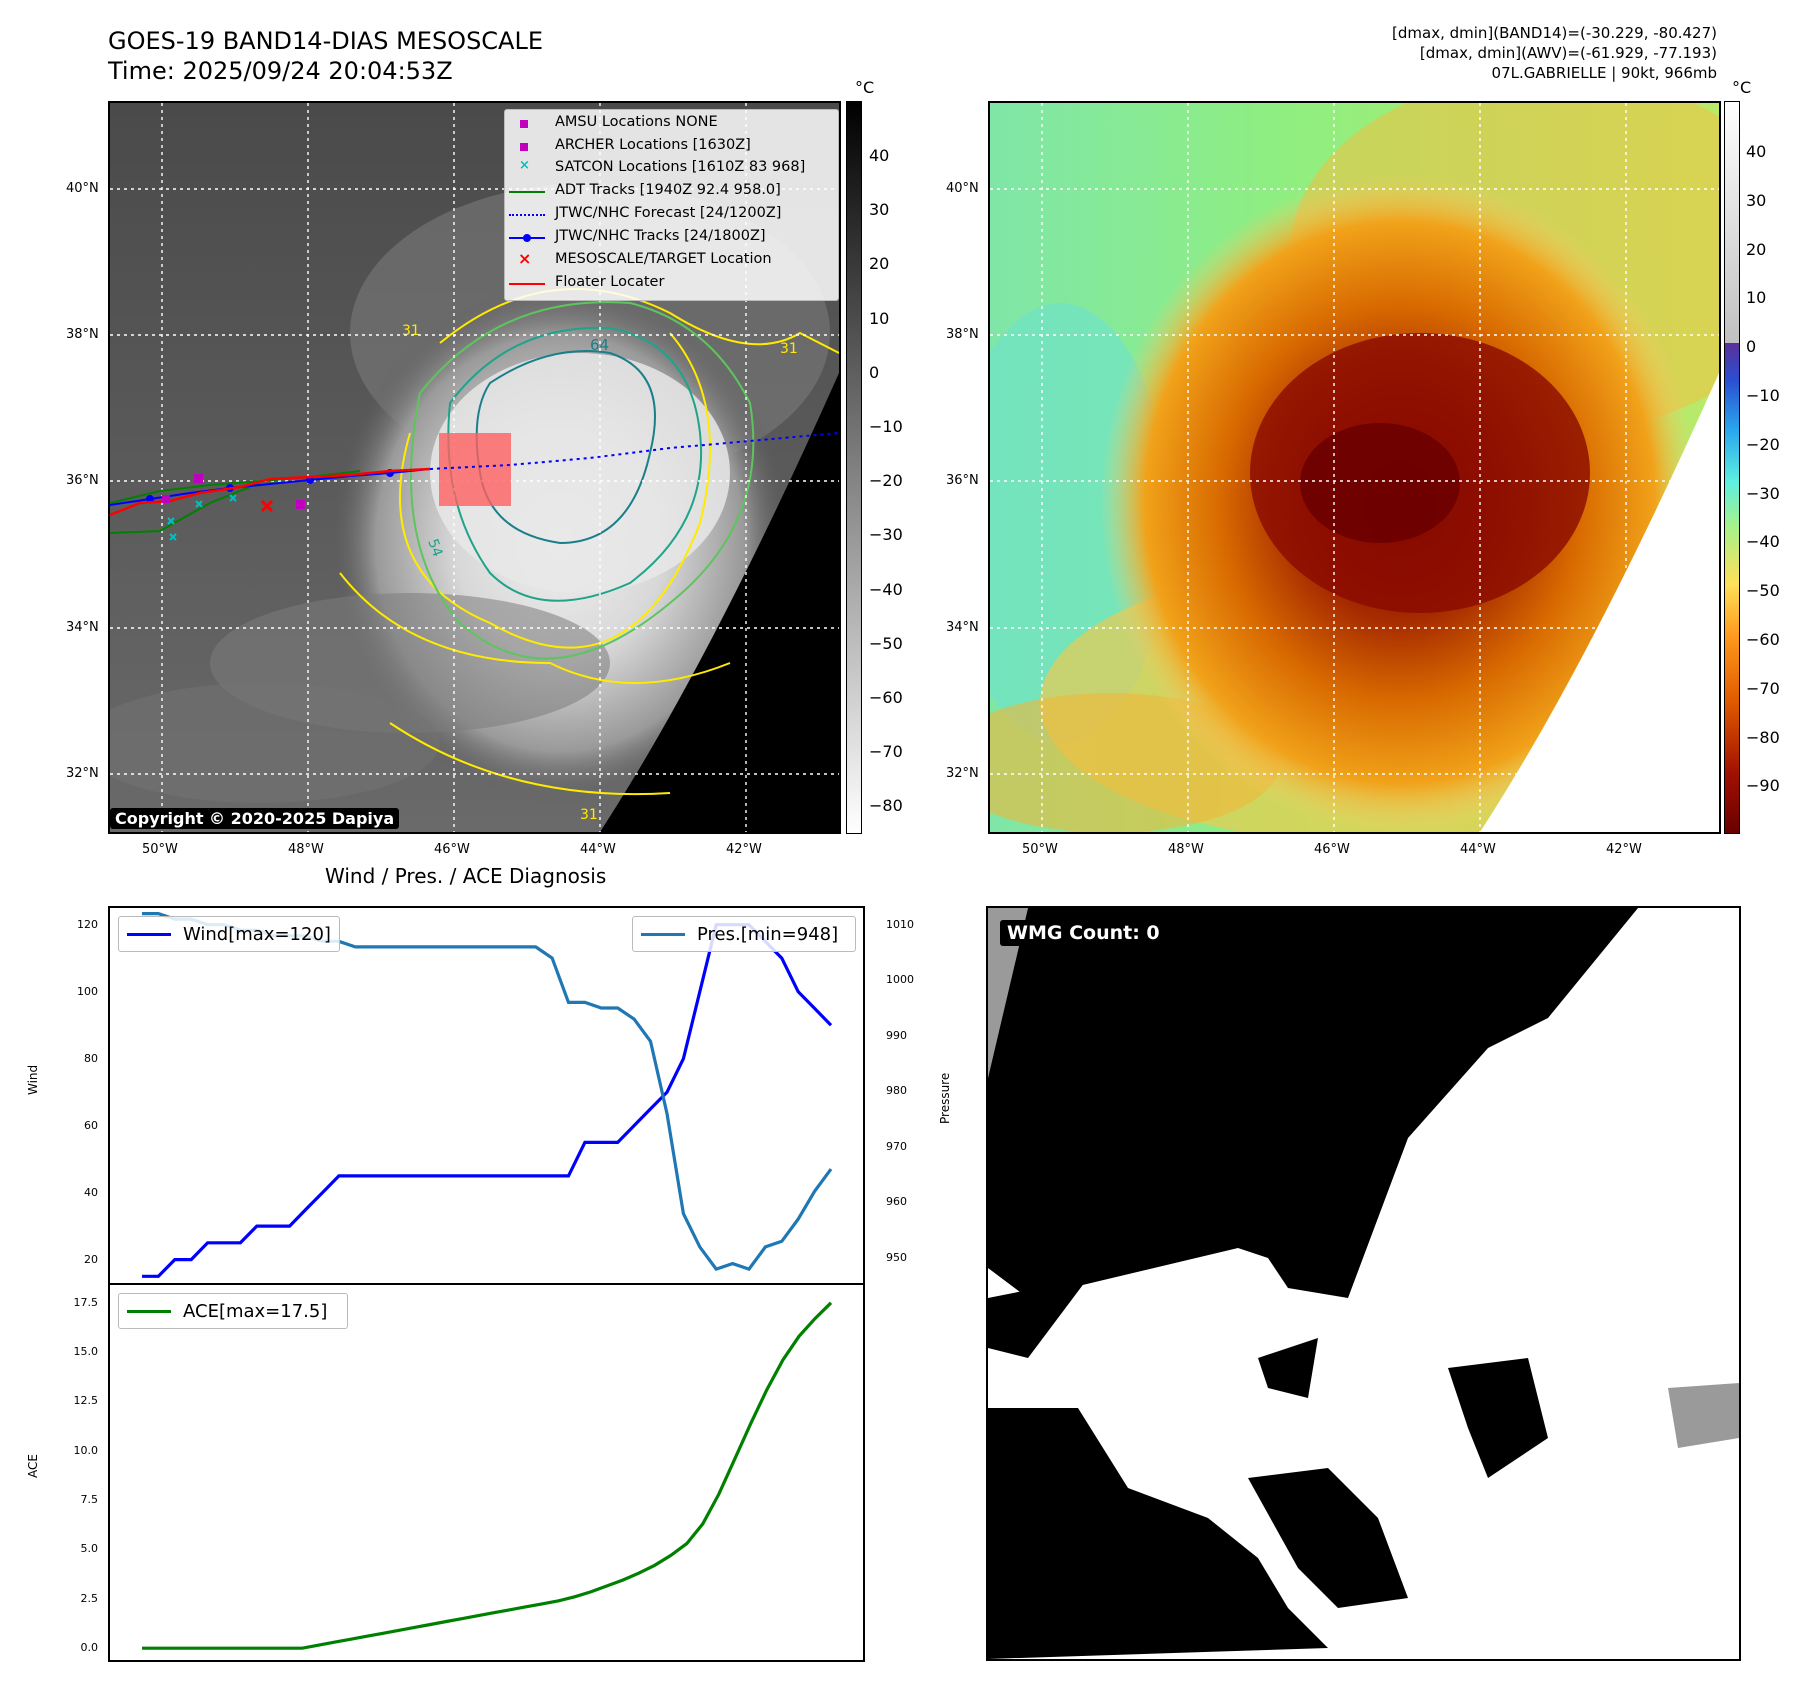 This screenshot has width=1801, height=1690. What do you see at coordinates (86, 1401) in the screenshot?
I see `axis-tick: 12.5` at bounding box center [86, 1401].